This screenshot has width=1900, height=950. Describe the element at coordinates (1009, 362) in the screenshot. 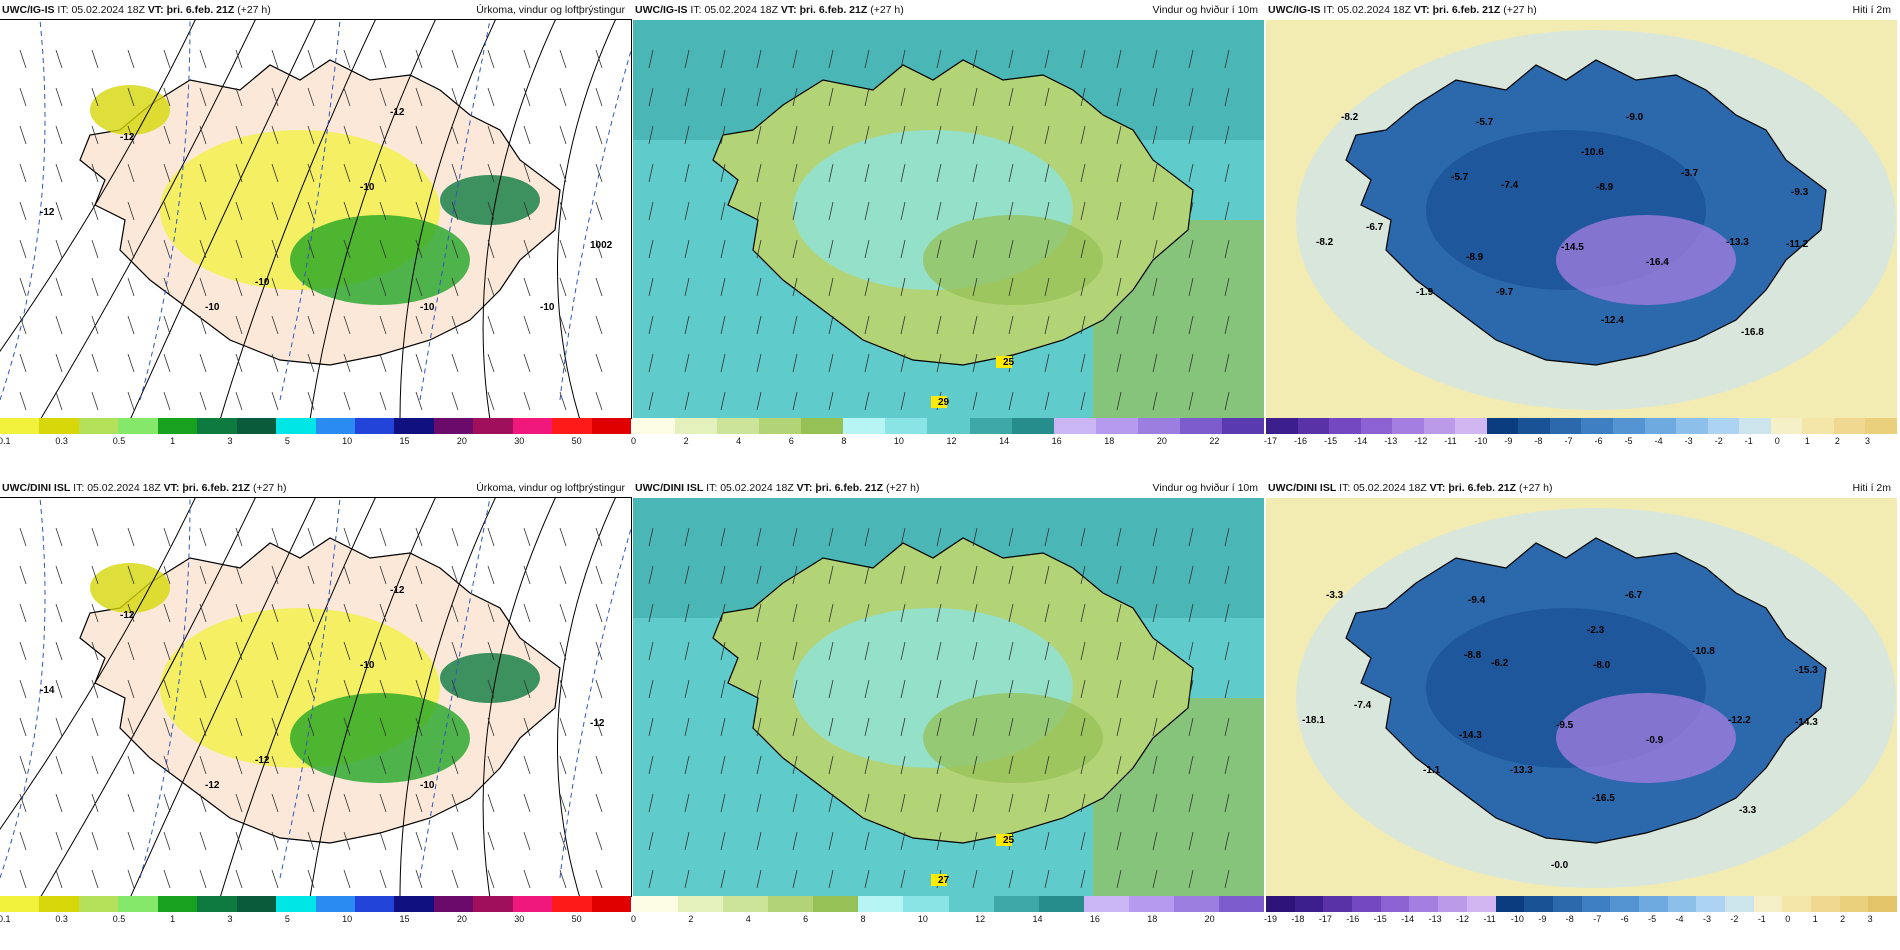

I see `gust-label: 25` at that location.